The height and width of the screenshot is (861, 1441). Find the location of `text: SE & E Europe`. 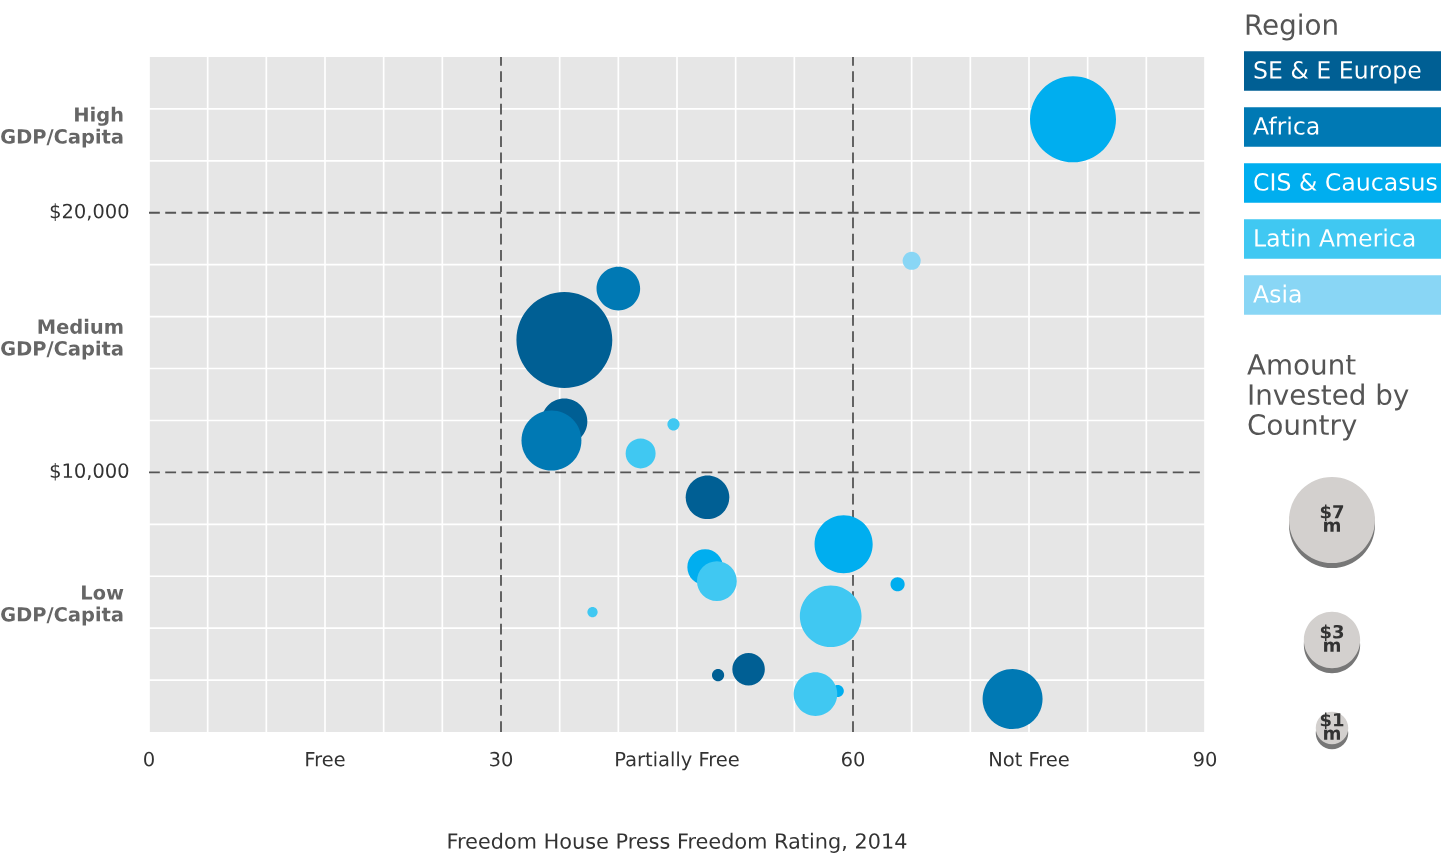

text: SE & E Europe is located at coordinates (1337, 72).